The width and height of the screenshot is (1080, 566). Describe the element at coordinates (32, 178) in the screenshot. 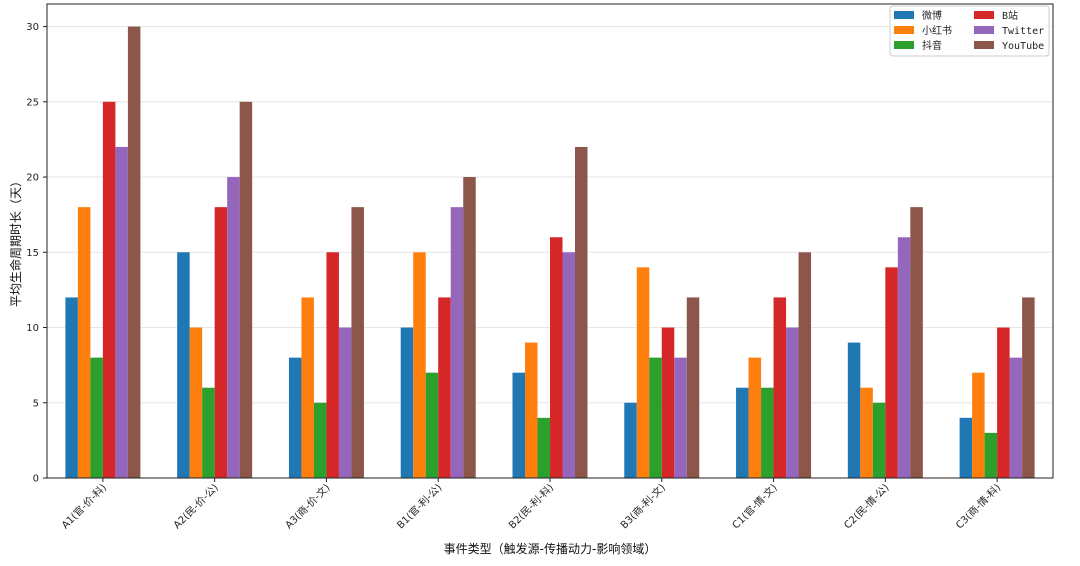

I see `y-tick-label: 20` at that location.